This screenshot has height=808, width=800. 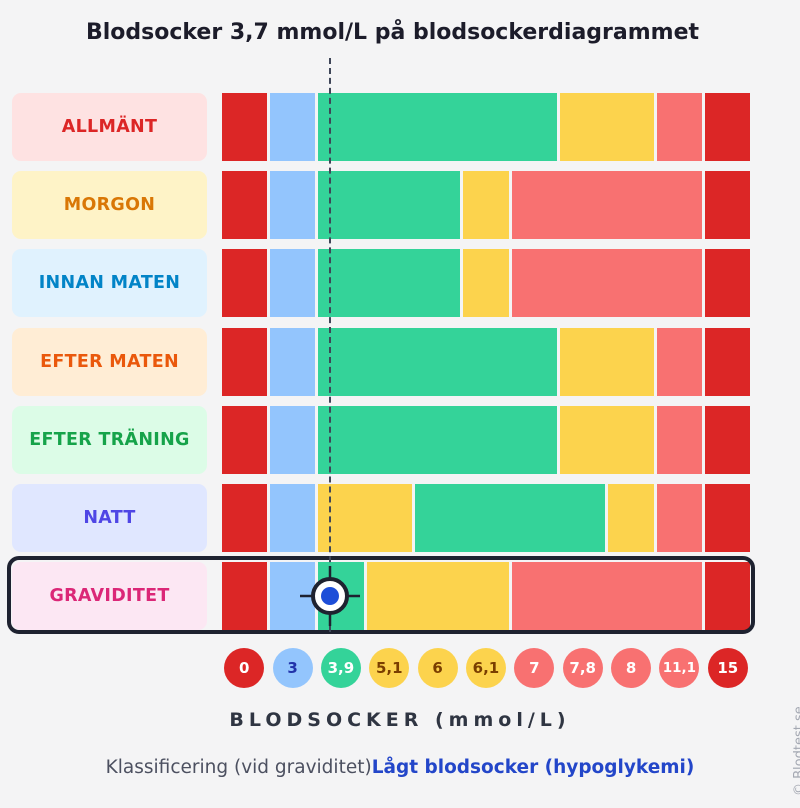 What do you see at coordinates (109, 361) in the screenshot?
I see `row-label: EFTER MATEN` at bounding box center [109, 361].